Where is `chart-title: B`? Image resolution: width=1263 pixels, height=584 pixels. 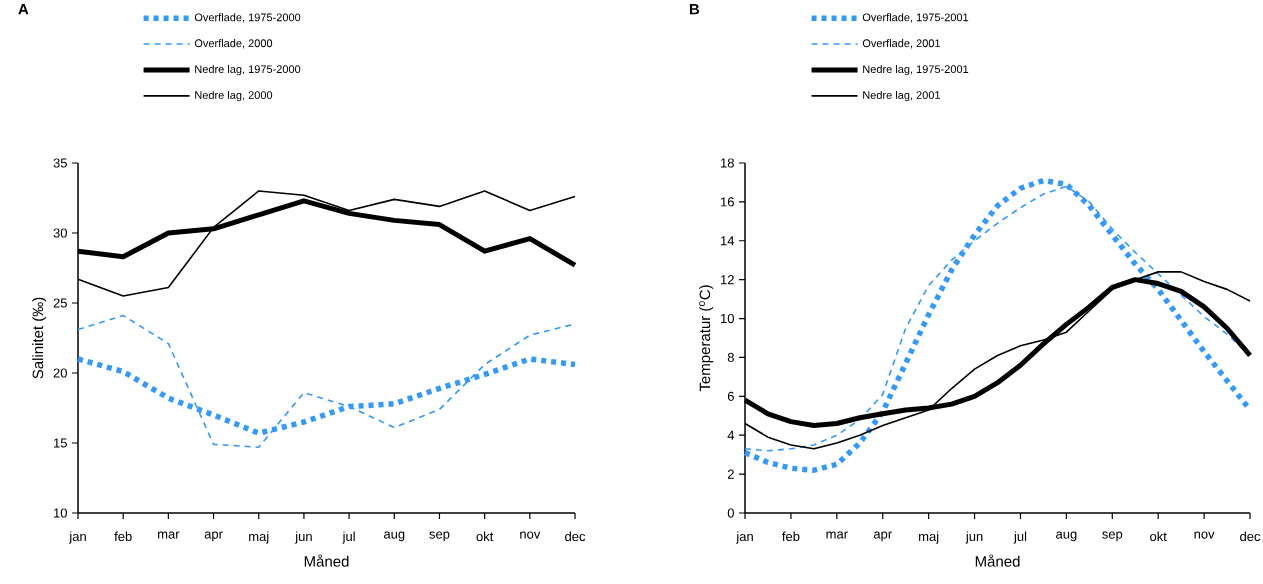
chart-title: B is located at coordinates (694, 9).